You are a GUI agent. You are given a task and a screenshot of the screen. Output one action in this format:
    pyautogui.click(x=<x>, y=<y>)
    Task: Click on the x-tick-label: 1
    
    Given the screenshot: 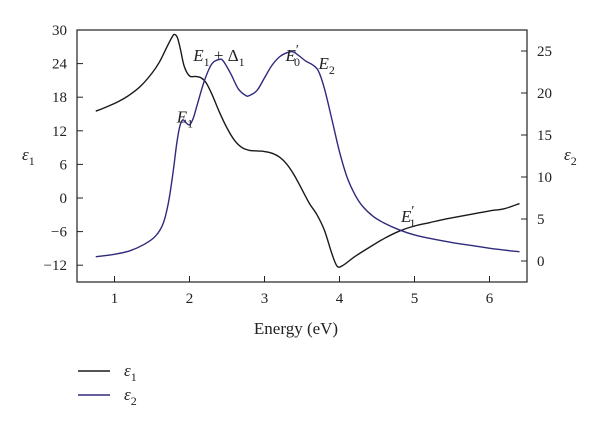 What is the action you would take?
    pyautogui.click(x=115, y=299)
    